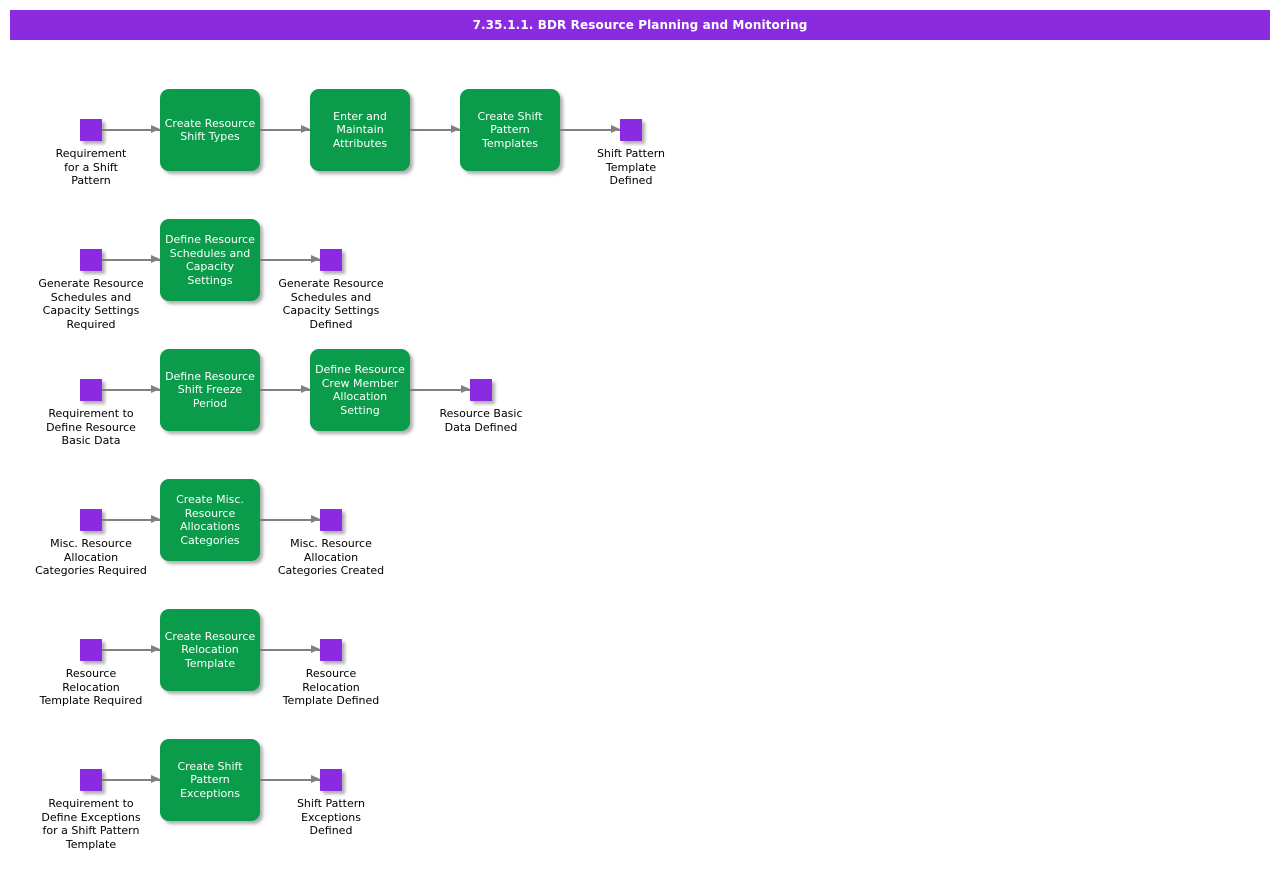  What do you see at coordinates (91, 520) in the screenshot?
I see `event-misc-resource-allocation-categories-required` at bounding box center [91, 520].